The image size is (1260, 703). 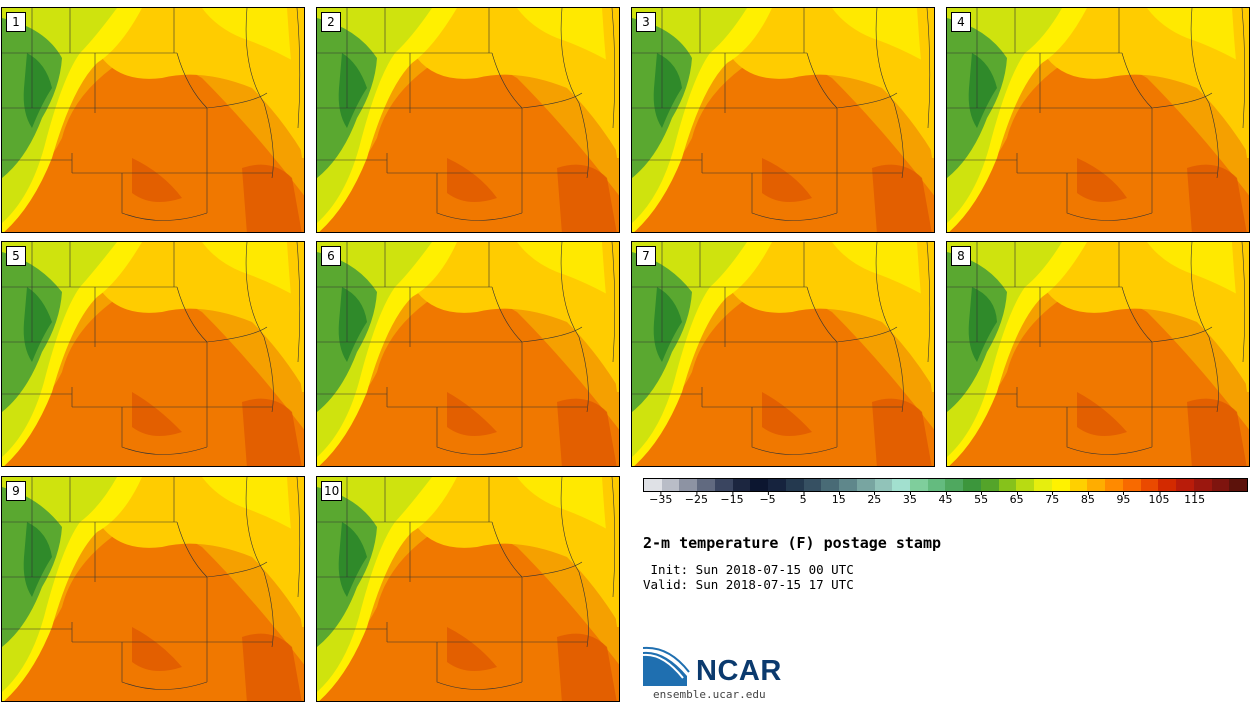 What do you see at coordinates (709, 694) in the screenshot?
I see `site-url: ensemble.ucar.edu` at bounding box center [709, 694].